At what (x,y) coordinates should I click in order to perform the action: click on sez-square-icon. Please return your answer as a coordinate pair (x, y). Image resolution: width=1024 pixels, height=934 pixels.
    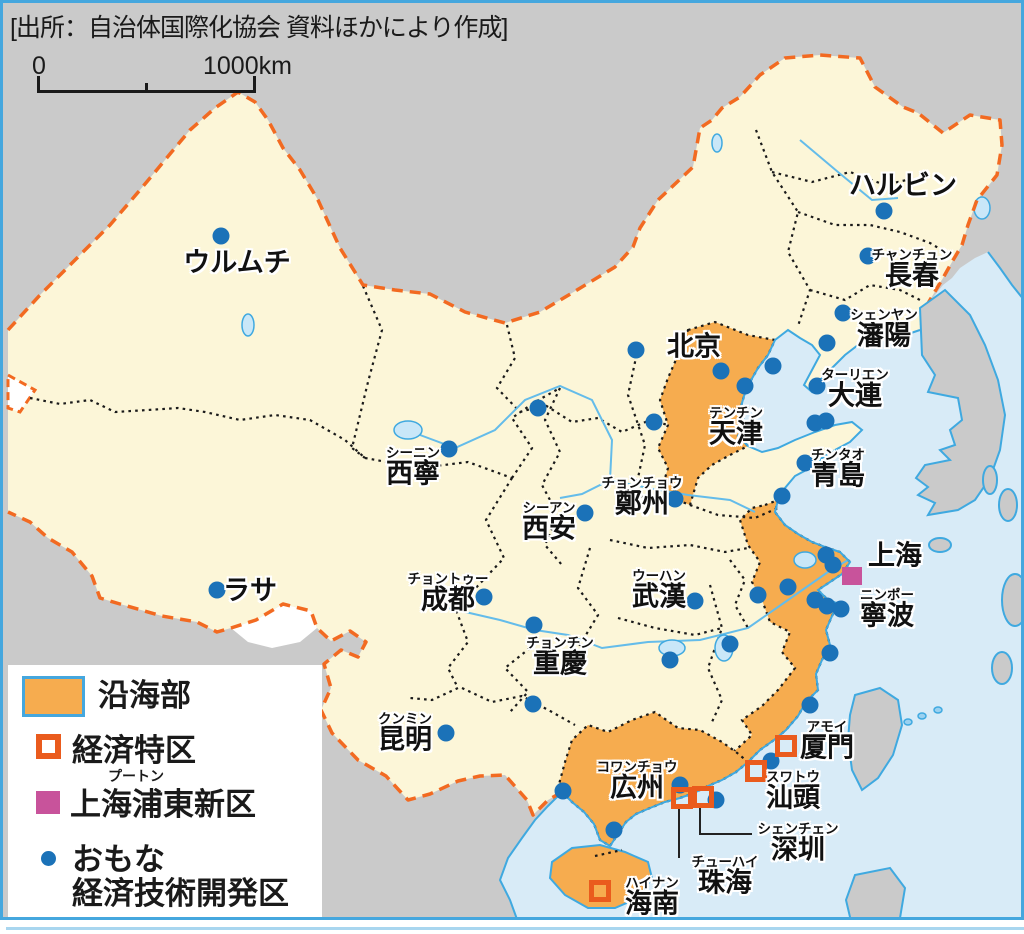
    Looking at the image, I should click on (48, 746).